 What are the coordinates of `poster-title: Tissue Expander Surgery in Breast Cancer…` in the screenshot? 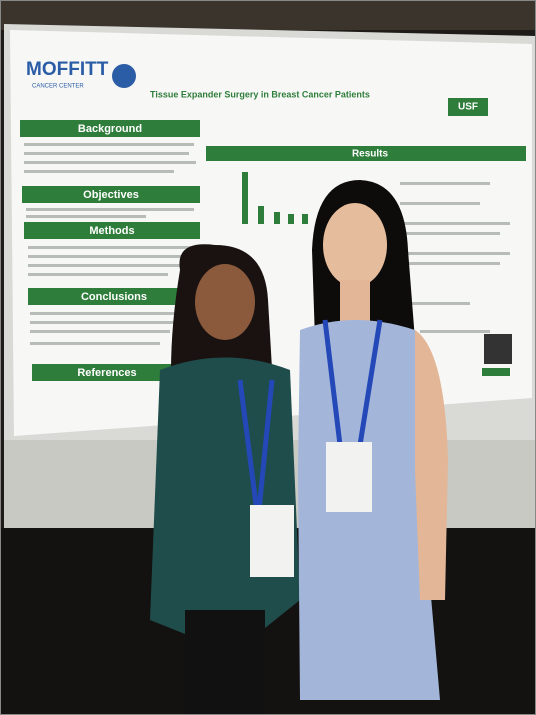 It's located at (260, 94).